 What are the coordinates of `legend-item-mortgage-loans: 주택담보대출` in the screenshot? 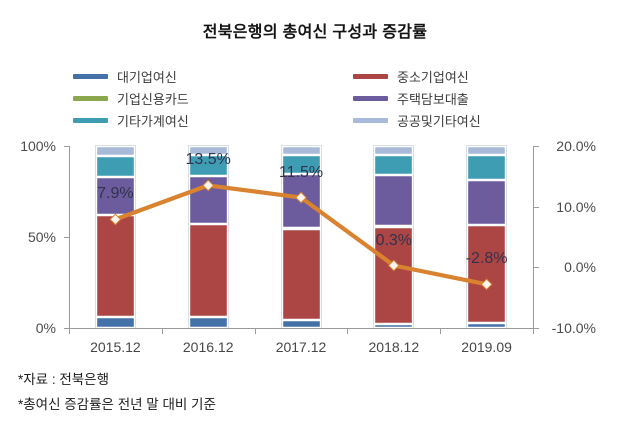 It's located at (417, 98).